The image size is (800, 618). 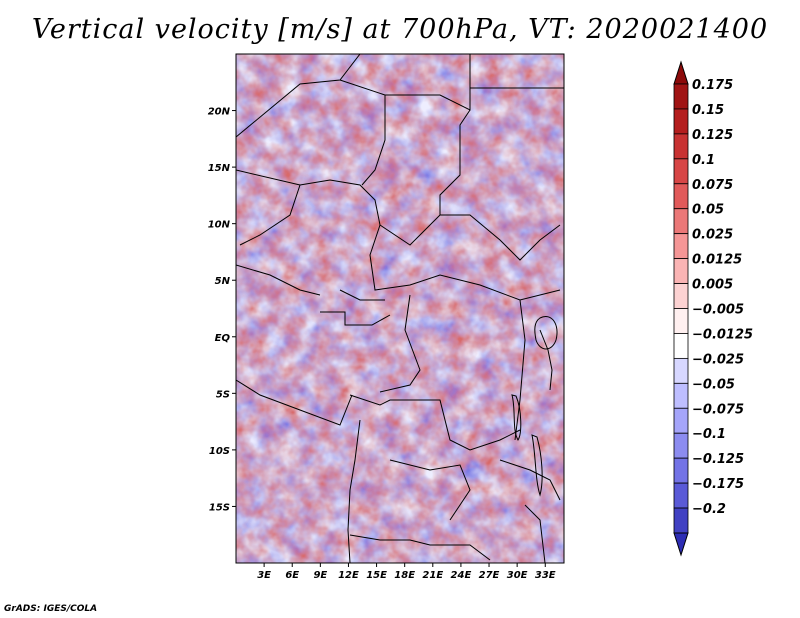 What do you see at coordinates (219, 168) in the screenshot?
I see `lat-tick-label: 15N` at bounding box center [219, 168].